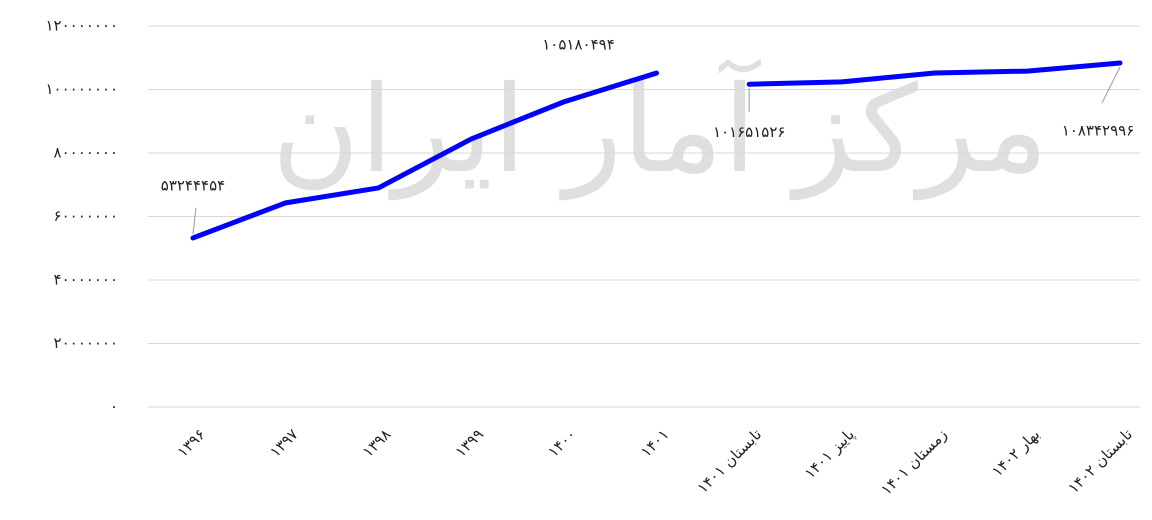 The height and width of the screenshot is (520, 1152). I want to click on y-tick-label: ۱۲۰۰۰۰۰۰۰, so click(81, 26).